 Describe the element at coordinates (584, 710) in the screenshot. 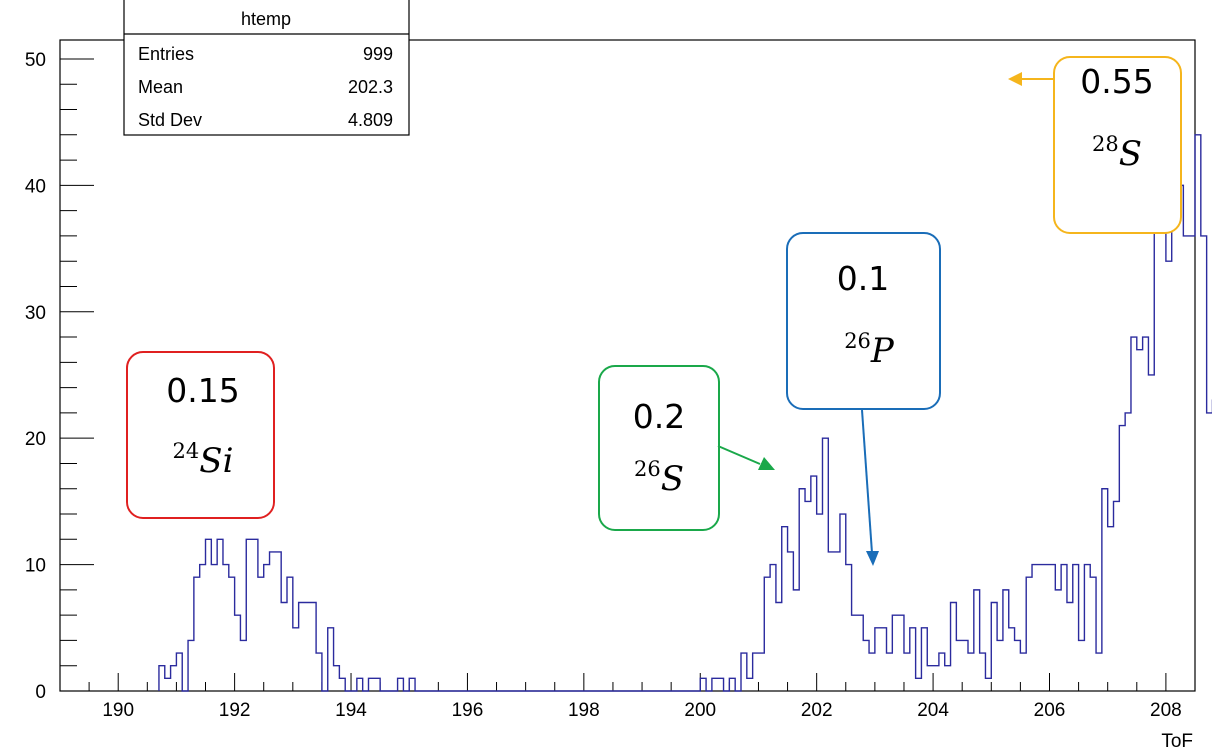

I see `x-tick-label: 198` at that location.